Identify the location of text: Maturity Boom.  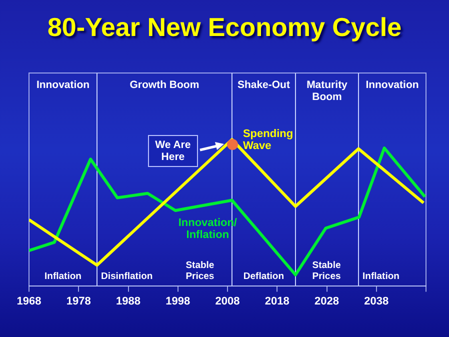
(327, 91).